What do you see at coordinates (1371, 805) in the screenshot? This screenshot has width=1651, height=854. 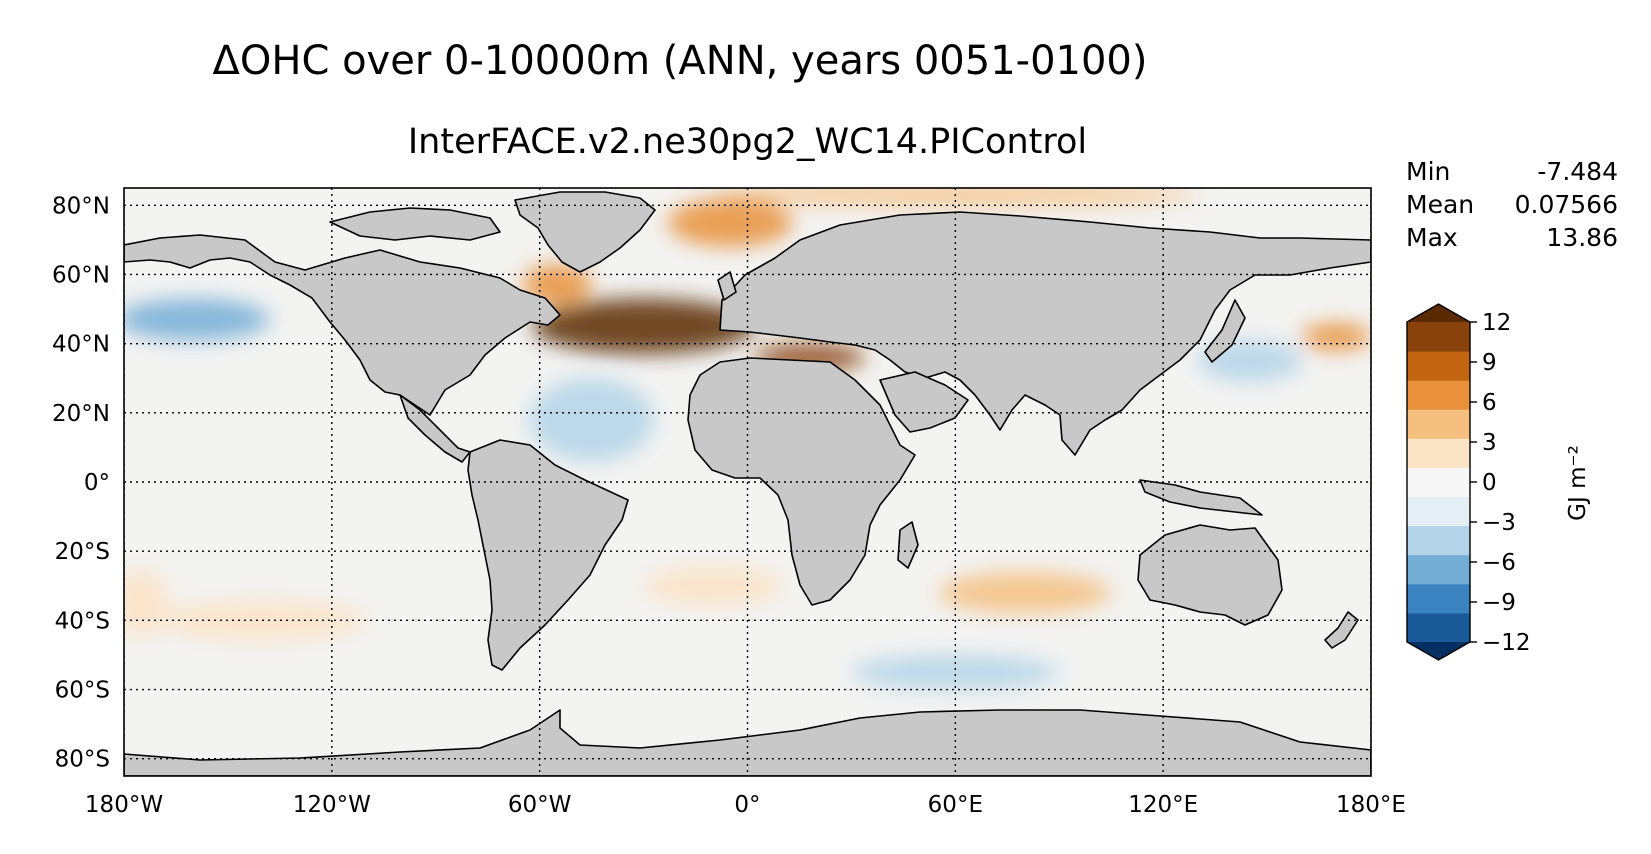 I see `lon-tick-label: 180°E` at bounding box center [1371, 805].